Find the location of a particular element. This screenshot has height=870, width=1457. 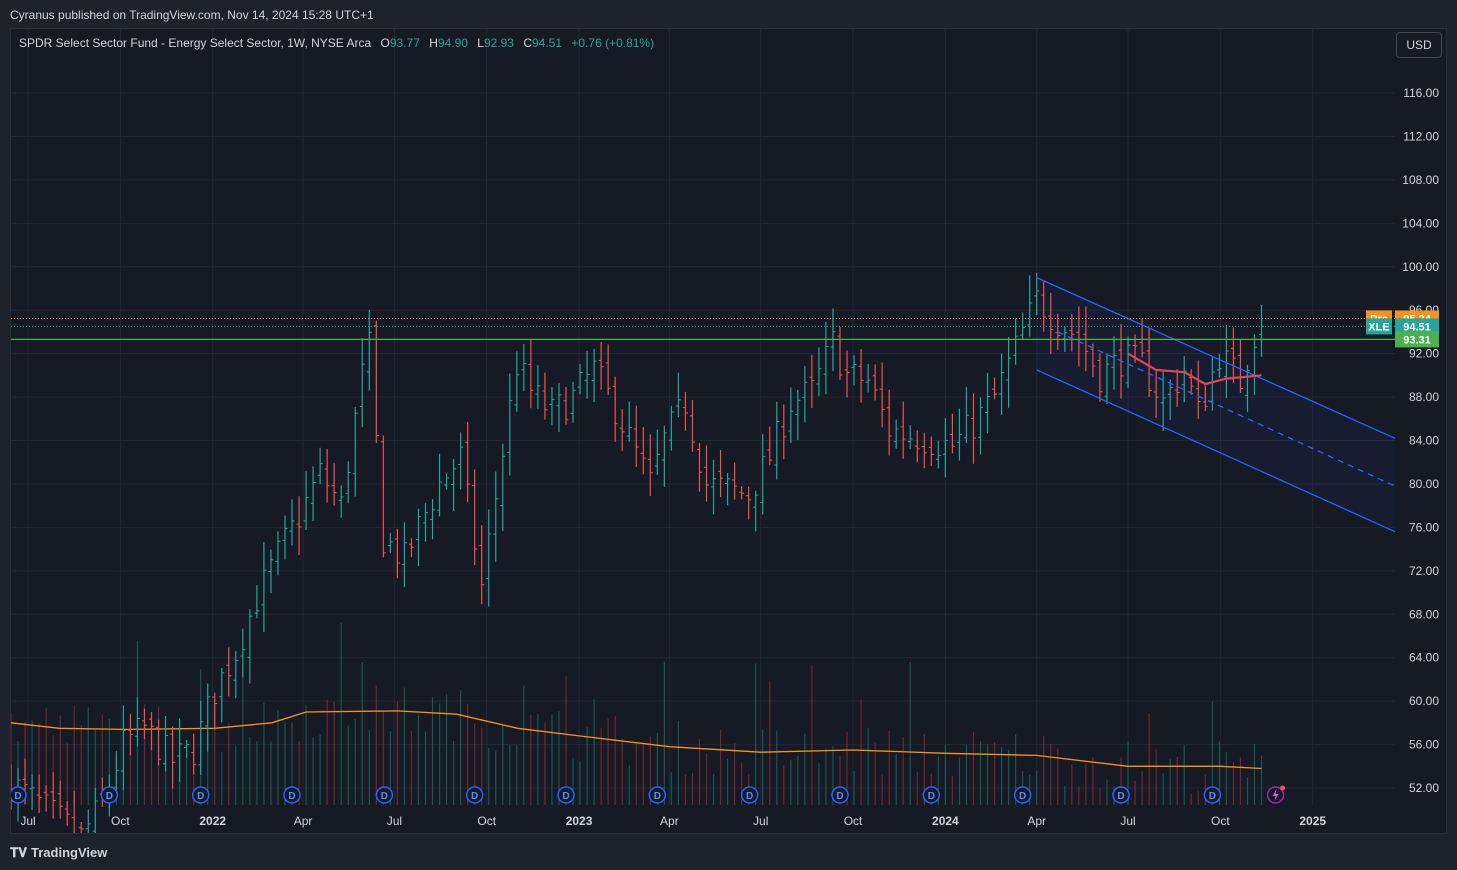

channel-mid-line is located at coordinates (1226, 409).